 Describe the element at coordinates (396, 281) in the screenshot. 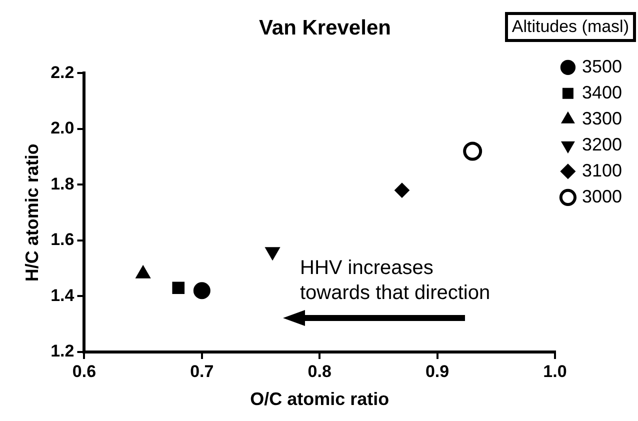

I see `annotation: HHV increases towards that direction` at that location.